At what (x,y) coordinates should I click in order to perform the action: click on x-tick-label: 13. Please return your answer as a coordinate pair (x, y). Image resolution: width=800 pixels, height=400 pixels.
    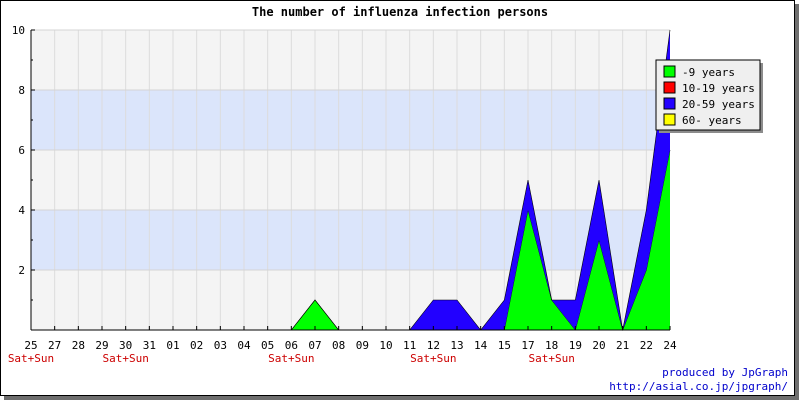
    Looking at the image, I should click on (456, 345).